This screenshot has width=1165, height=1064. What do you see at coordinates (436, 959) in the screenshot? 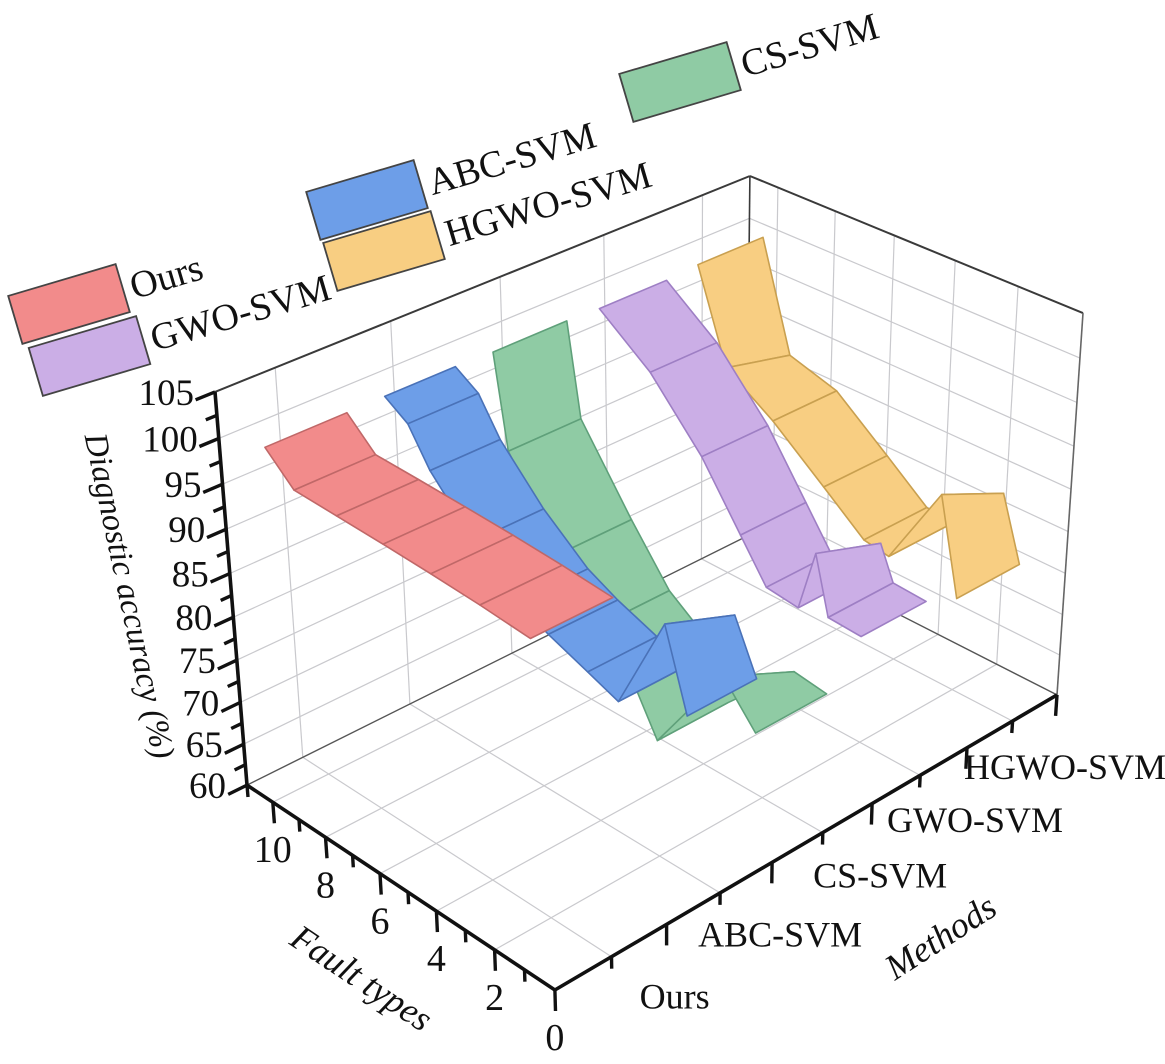
I see `svg-text: 4` at bounding box center [436, 959].